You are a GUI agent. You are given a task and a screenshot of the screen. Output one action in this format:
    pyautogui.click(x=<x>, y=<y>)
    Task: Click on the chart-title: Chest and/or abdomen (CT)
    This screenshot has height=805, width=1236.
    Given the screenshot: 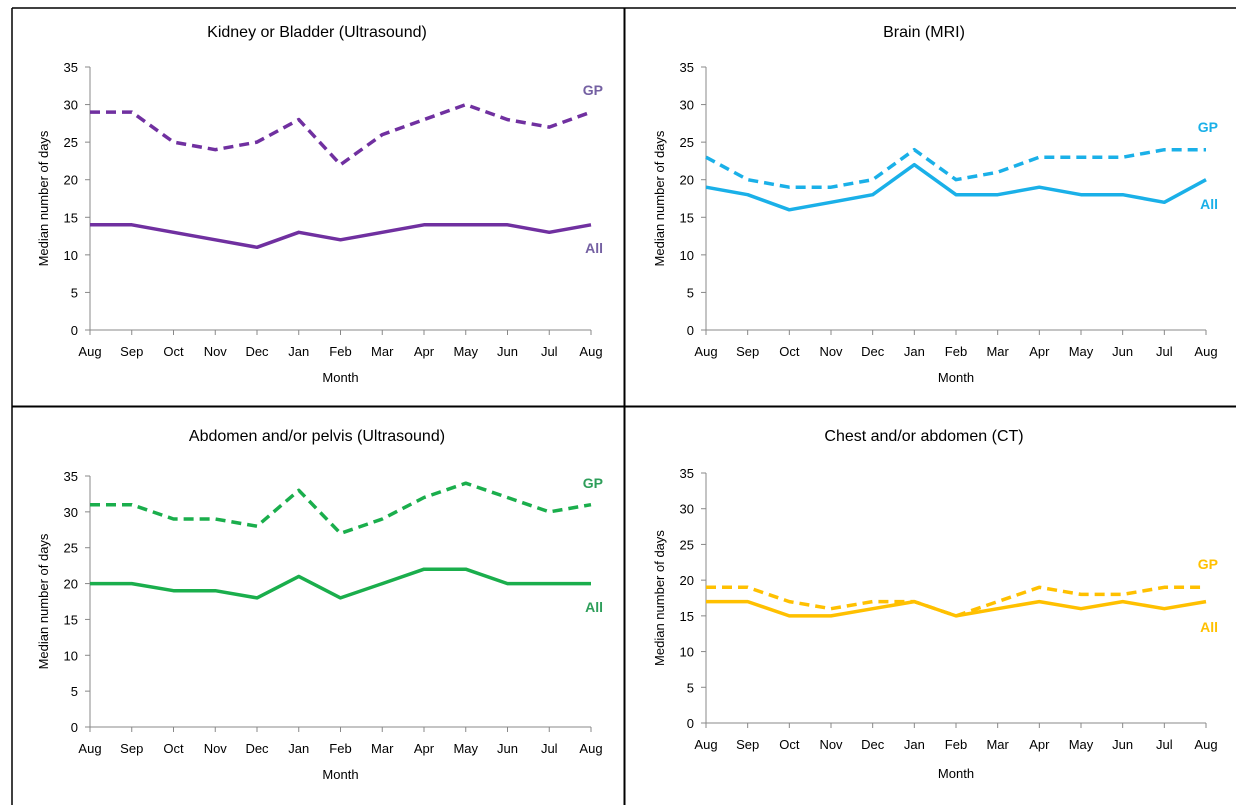 What is the action you would take?
    pyautogui.click(x=923, y=436)
    